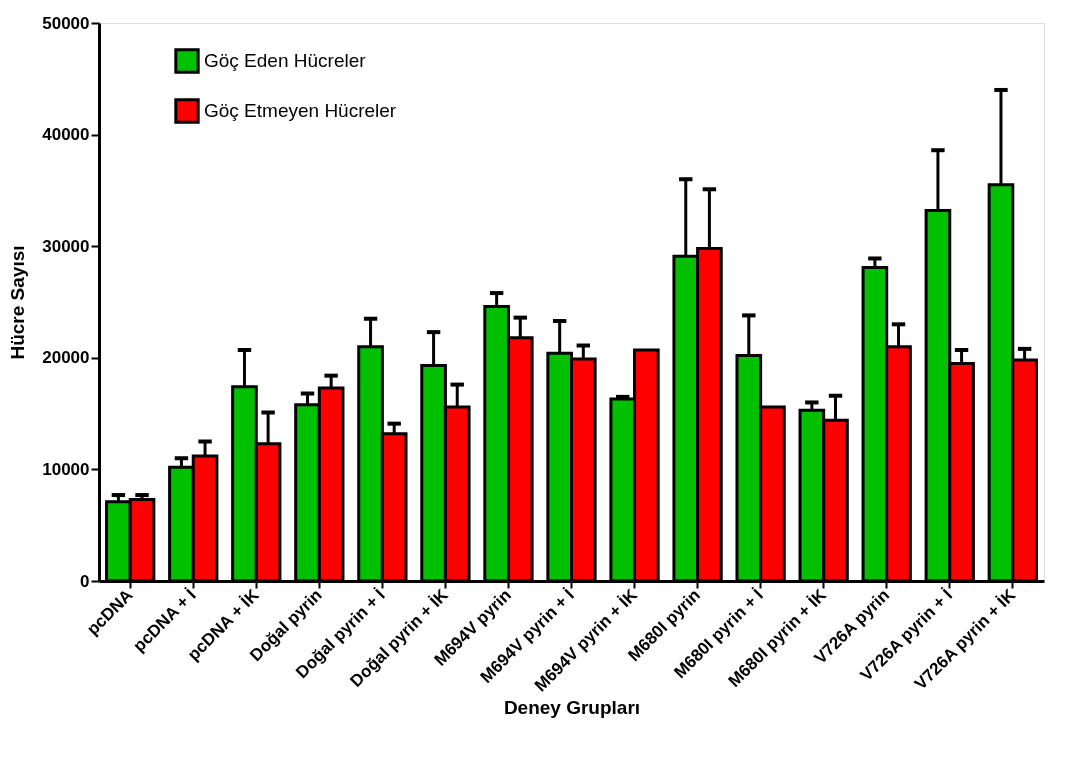 Image resolution: width=1072 pixels, height=769 pixels. I want to click on y-tick-label: 30000, so click(66, 246).